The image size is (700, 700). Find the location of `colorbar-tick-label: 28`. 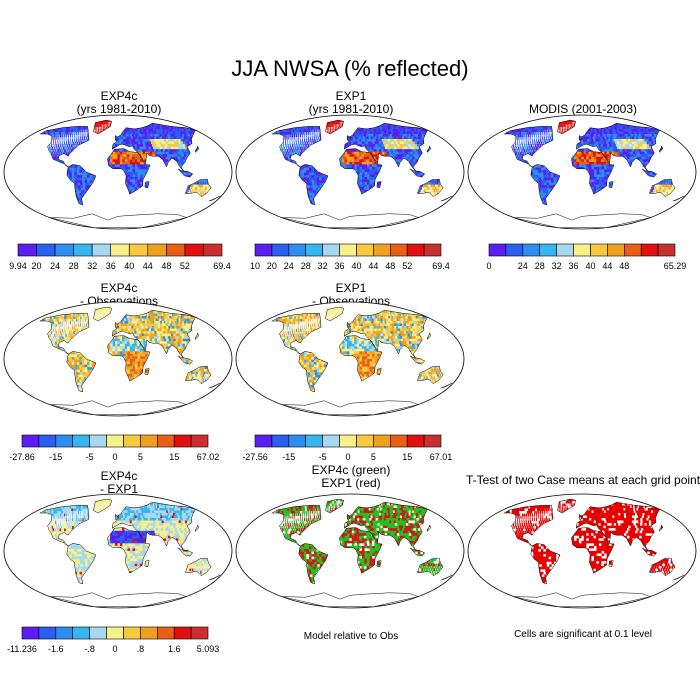

colorbar-tick-label: 28 is located at coordinates (74, 266).